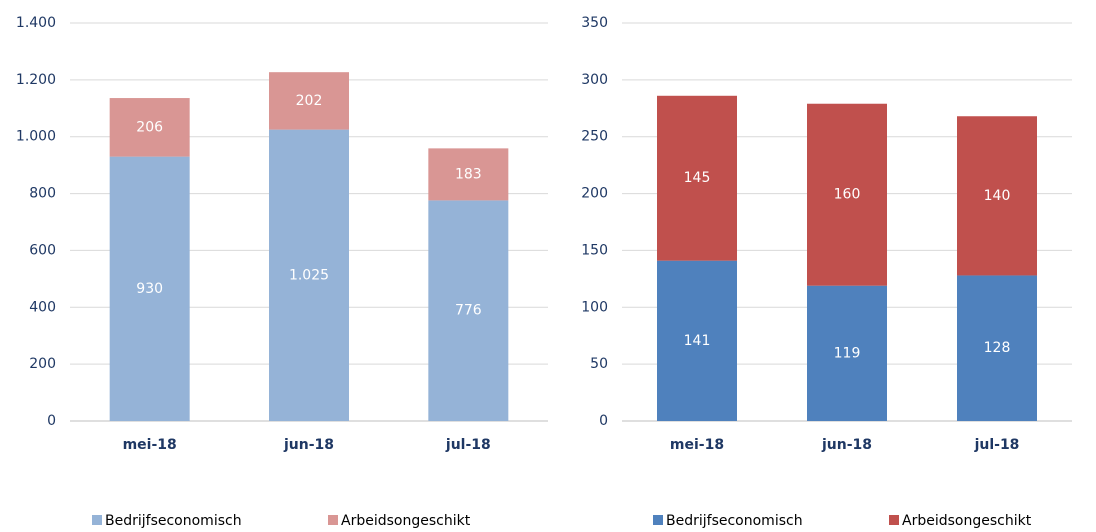  I want to click on data-label: 145, so click(697, 178).